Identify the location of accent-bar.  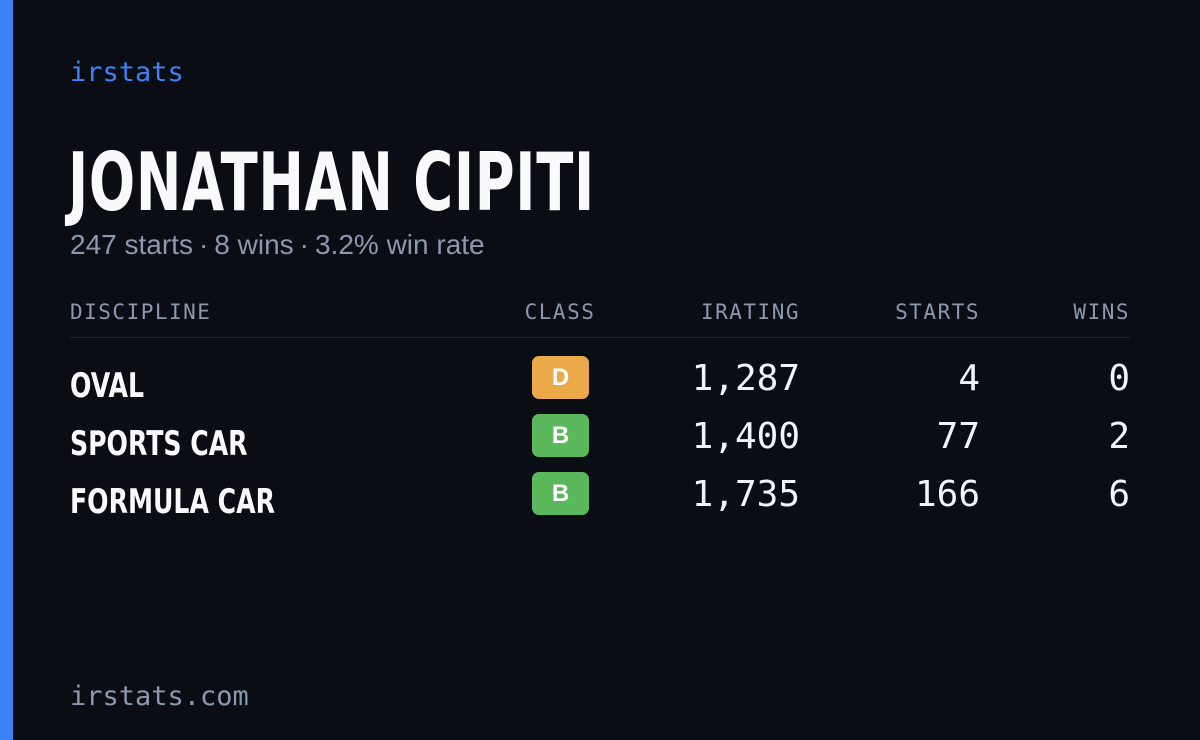
(6, 370).